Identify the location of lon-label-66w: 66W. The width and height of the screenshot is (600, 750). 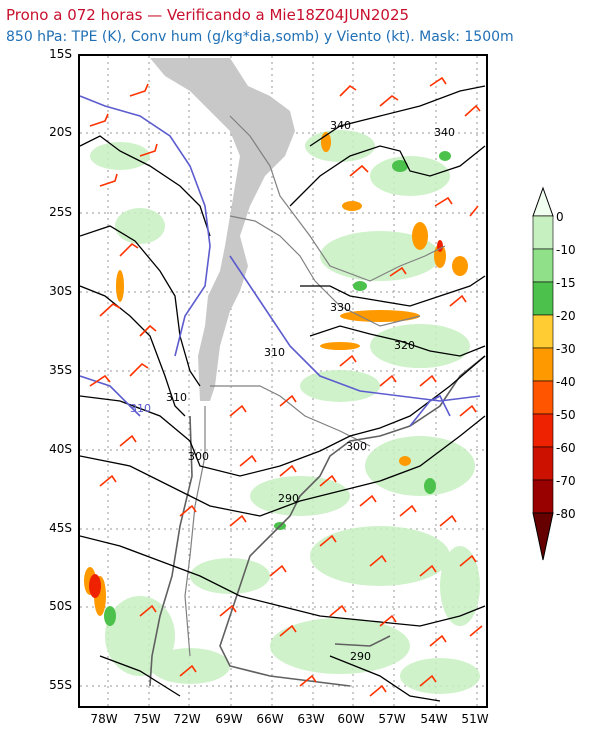
(270, 719).